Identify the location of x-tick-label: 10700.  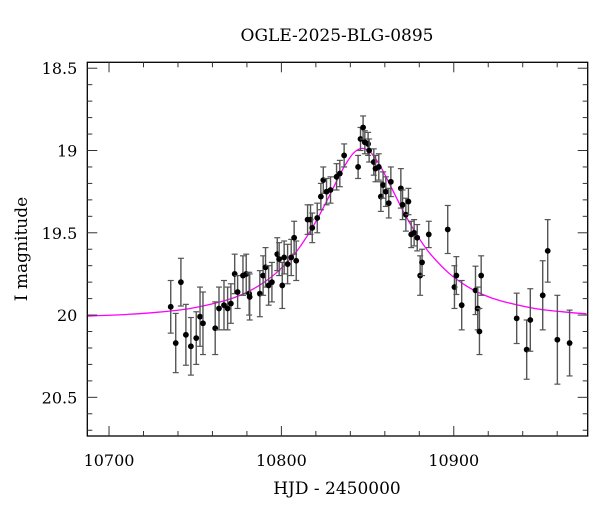
(109, 460).